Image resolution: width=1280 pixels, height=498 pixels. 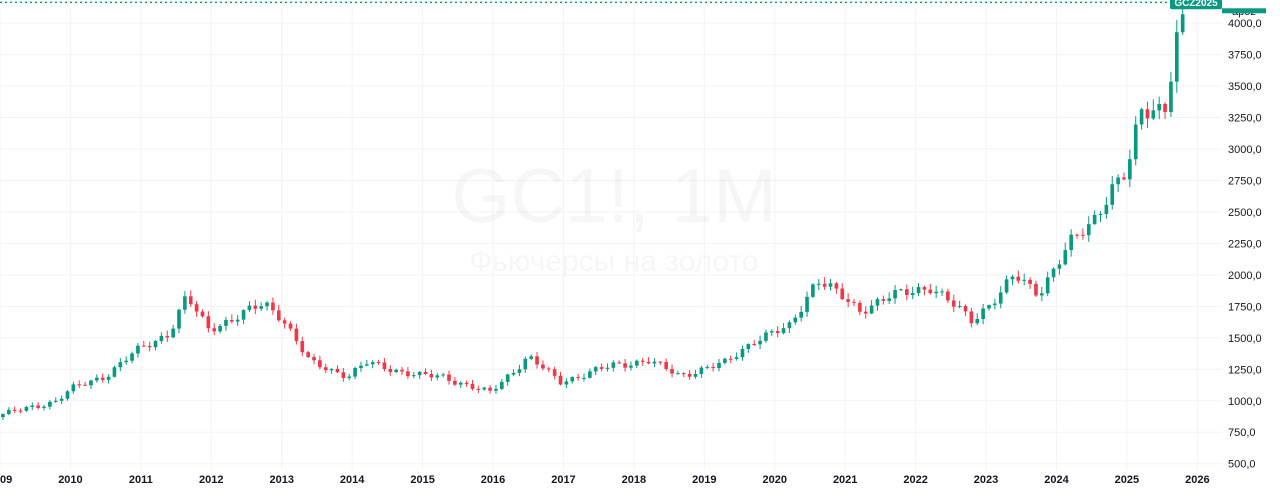 What do you see at coordinates (634, 480) in the screenshot?
I see `x-tick-label: 2018` at bounding box center [634, 480].